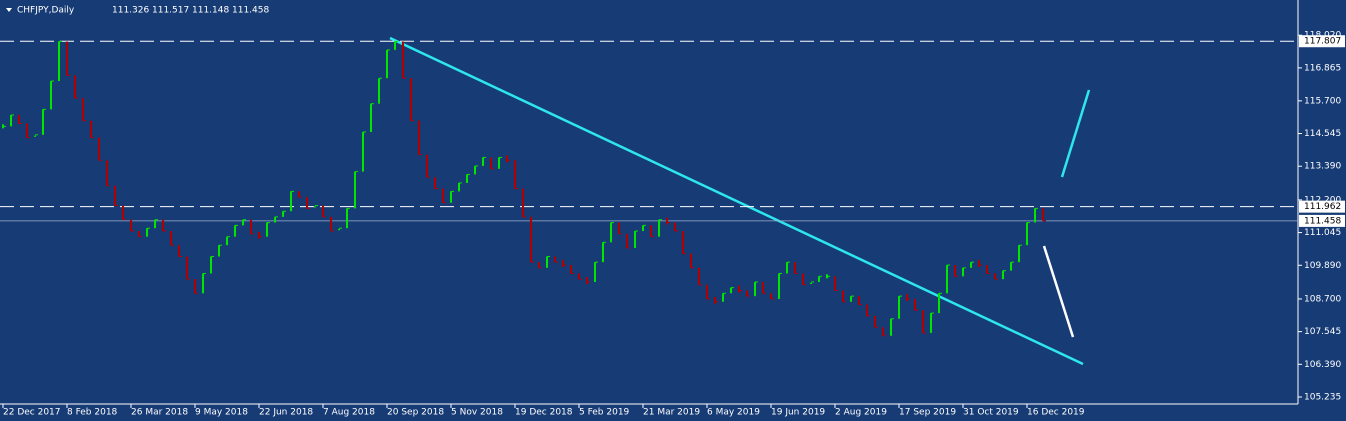 The width and height of the screenshot is (1346, 421). I want to click on level-label: 111.962, so click(1322, 207).